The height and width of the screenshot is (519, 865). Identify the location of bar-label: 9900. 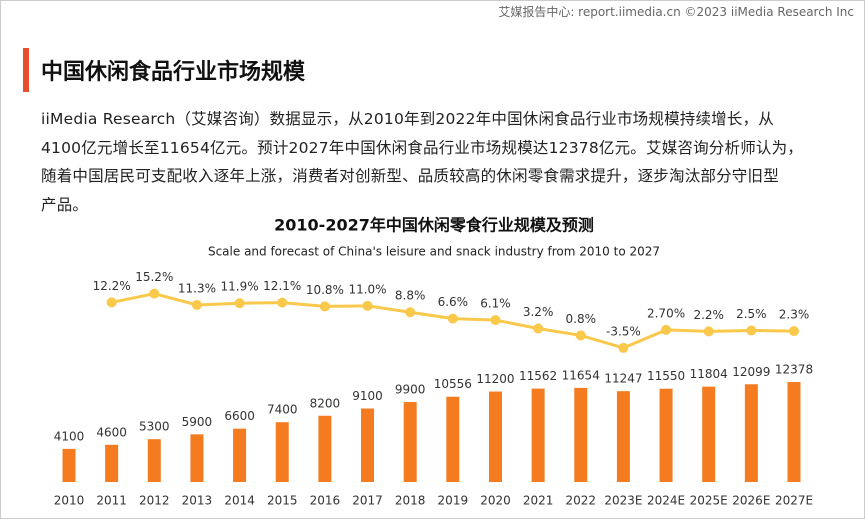
(410, 390).